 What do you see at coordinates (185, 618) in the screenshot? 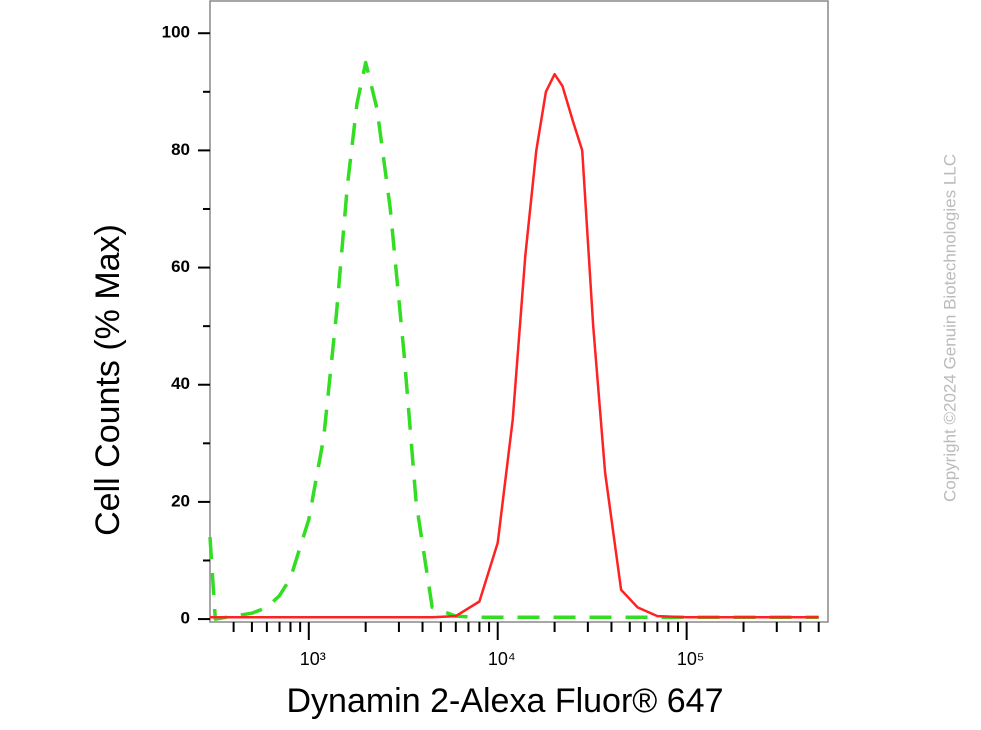
I see `y-tick-label: 0` at bounding box center [185, 618].